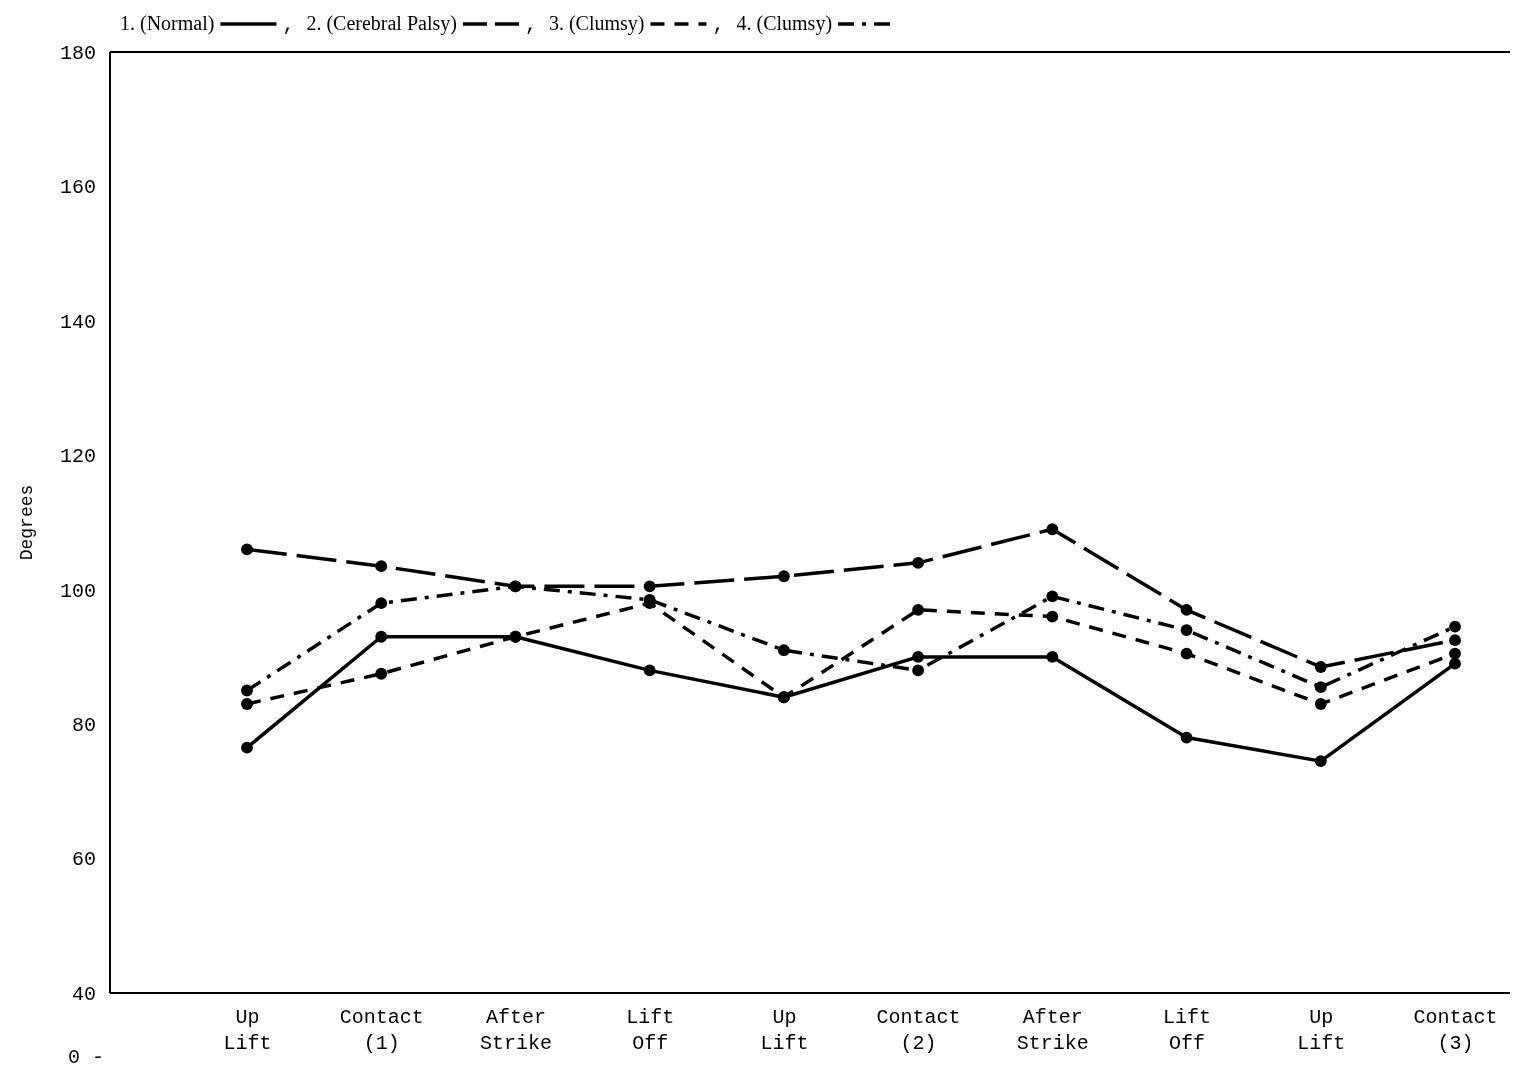 The width and height of the screenshot is (1513, 1071). What do you see at coordinates (83, 994) in the screenshot?
I see `y-tick-label: 40` at bounding box center [83, 994].